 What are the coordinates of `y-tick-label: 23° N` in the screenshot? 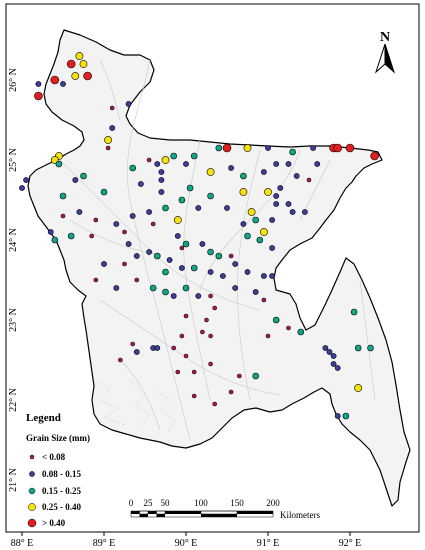 It's located at (13, 320).